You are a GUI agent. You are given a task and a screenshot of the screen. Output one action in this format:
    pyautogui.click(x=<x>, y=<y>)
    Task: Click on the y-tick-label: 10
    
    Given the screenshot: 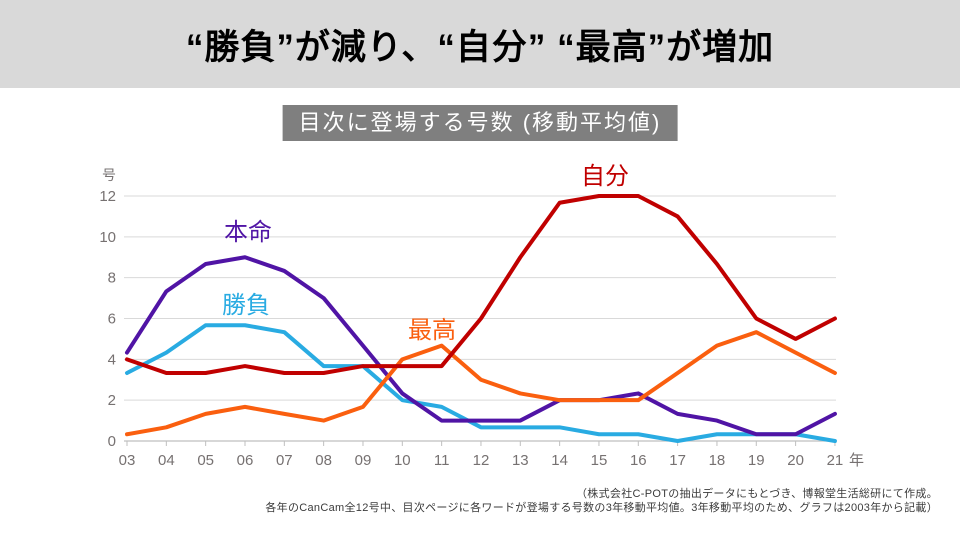 What is the action you would take?
    pyautogui.click(x=107, y=237)
    